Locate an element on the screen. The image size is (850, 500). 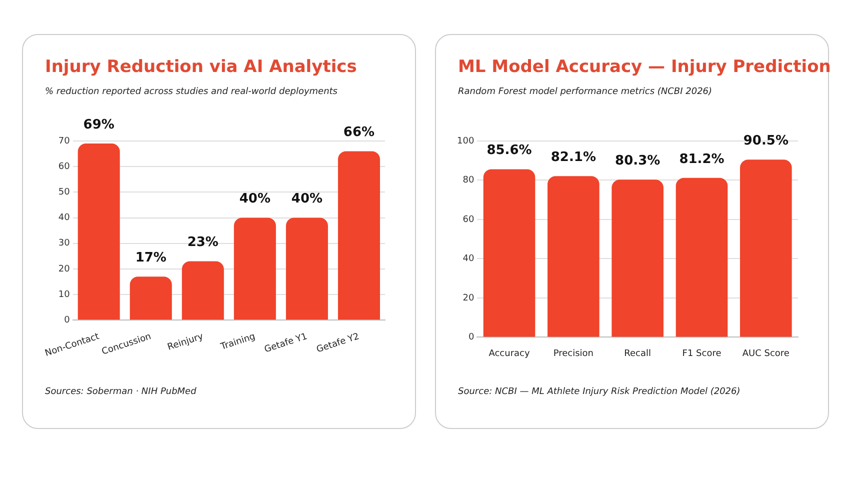
data-label: 23% is located at coordinates (202, 242).